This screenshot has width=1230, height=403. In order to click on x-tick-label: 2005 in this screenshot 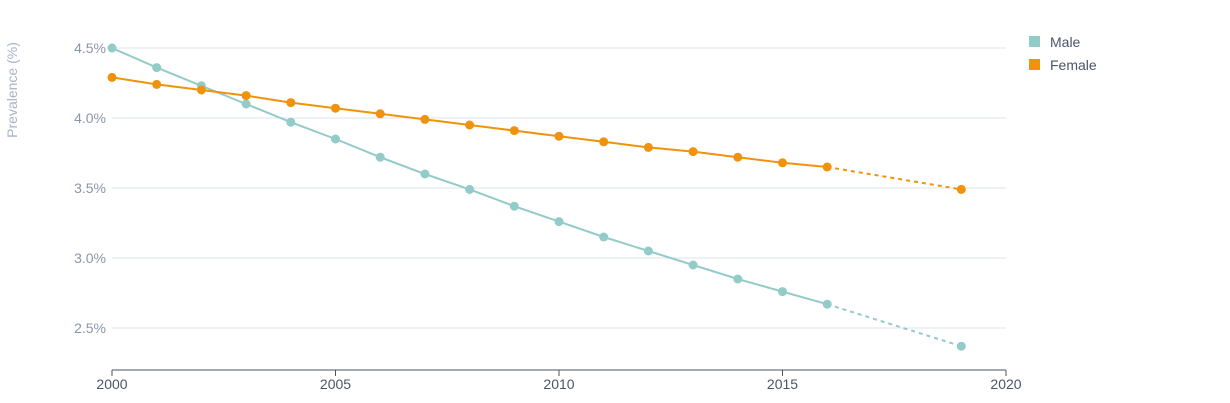, I will do `click(335, 384)`.